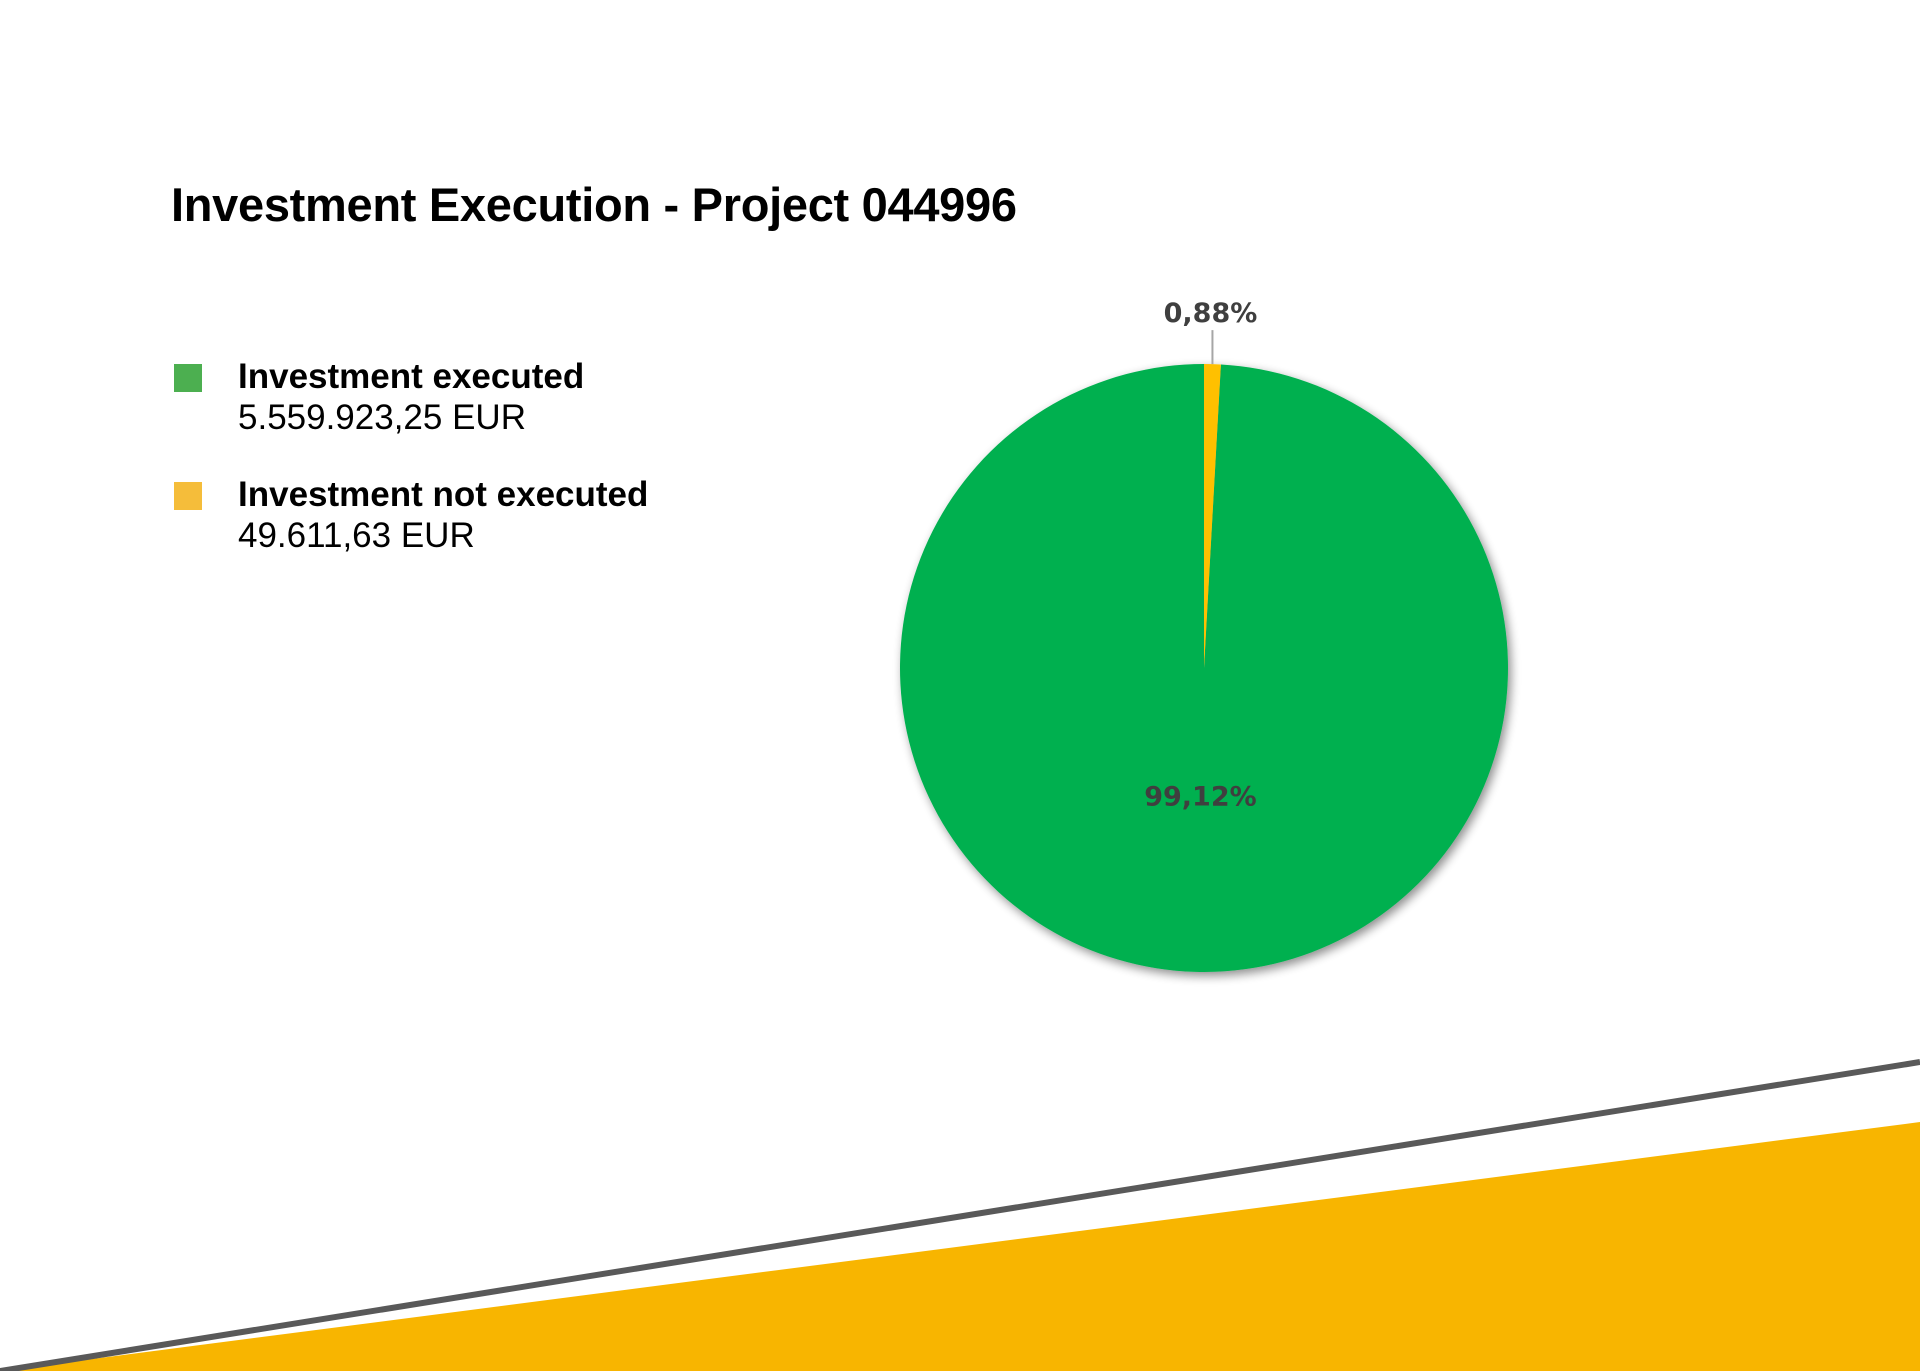 The height and width of the screenshot is (1371, 1920). I want to click on chart-title: Investment Execution - Project 044996, so click(594, 204).